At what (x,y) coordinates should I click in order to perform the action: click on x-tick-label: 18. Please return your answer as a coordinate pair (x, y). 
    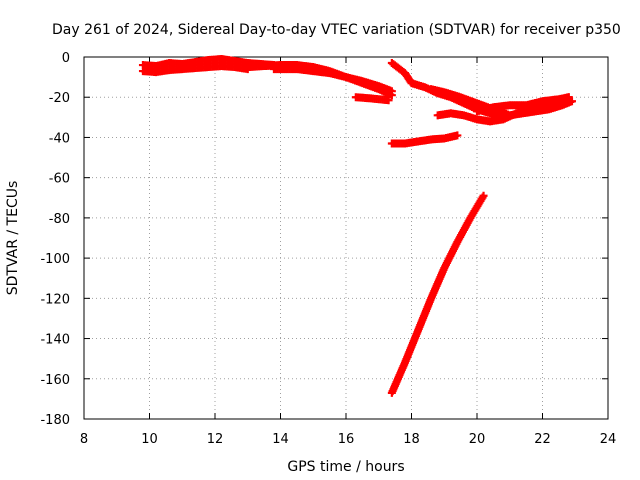
    Looking at the image, I should click on (411, 439).